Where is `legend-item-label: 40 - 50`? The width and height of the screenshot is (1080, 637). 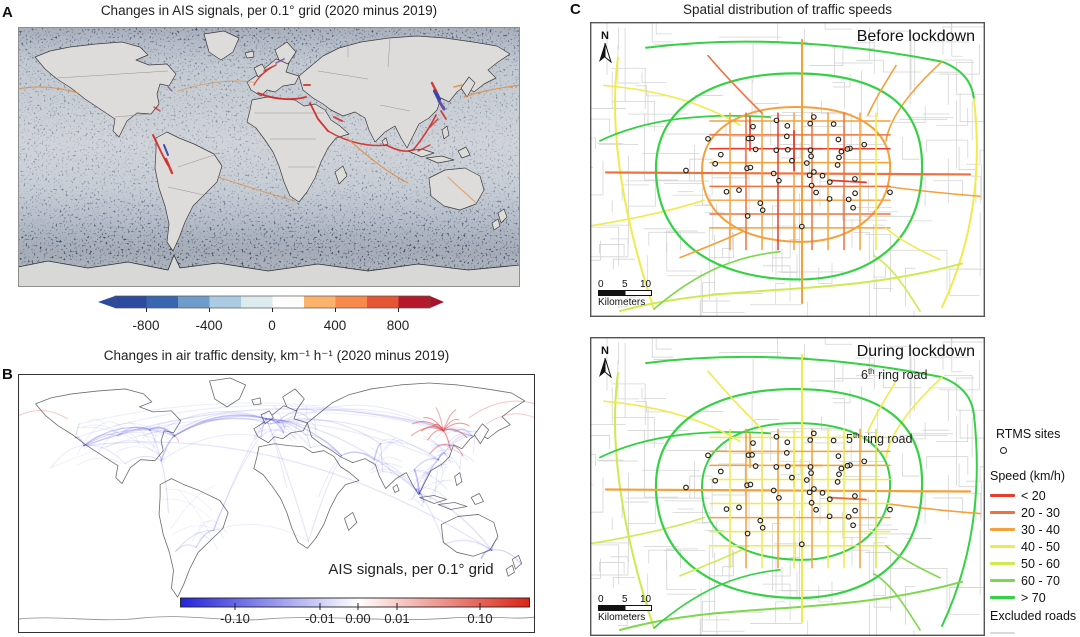
legend-item-label: 40 - 50 is located at coordinates (1040, 546).